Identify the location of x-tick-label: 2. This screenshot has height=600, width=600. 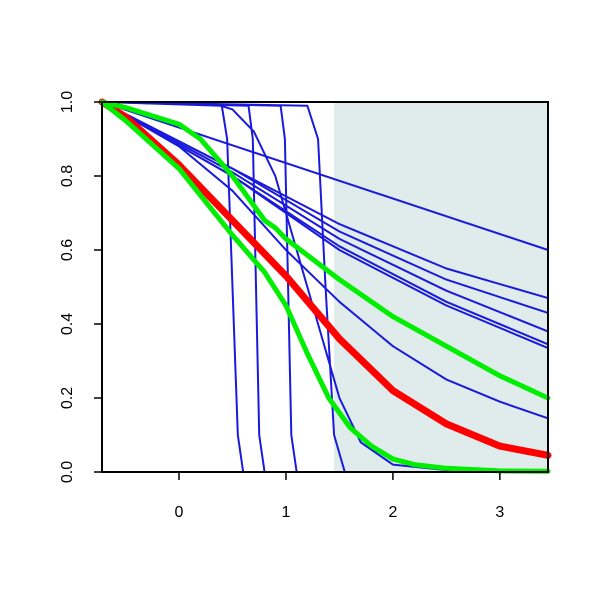
(392, 512).